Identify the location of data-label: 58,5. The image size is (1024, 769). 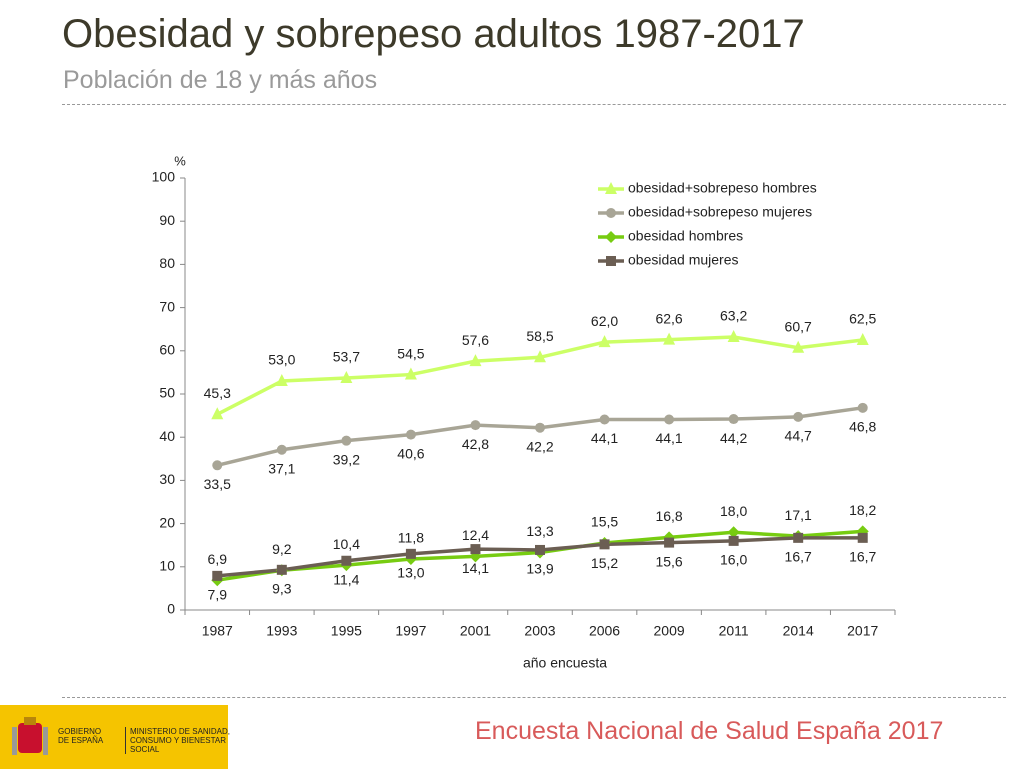
(539, 336).